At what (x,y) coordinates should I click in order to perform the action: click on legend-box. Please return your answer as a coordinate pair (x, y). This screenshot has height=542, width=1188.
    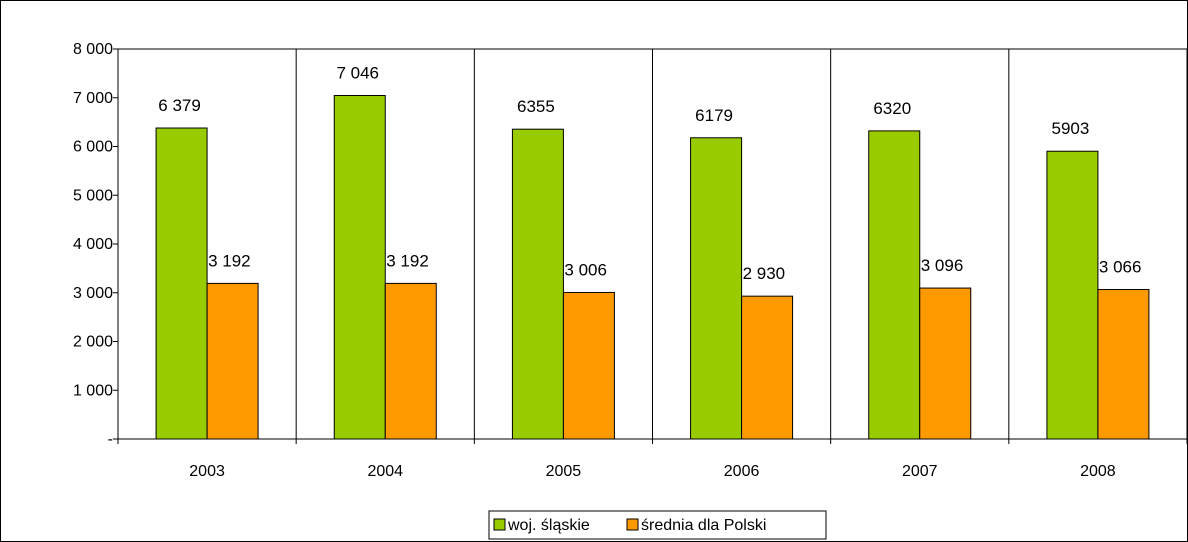
    Looking at the image, I should click on (657, 525).